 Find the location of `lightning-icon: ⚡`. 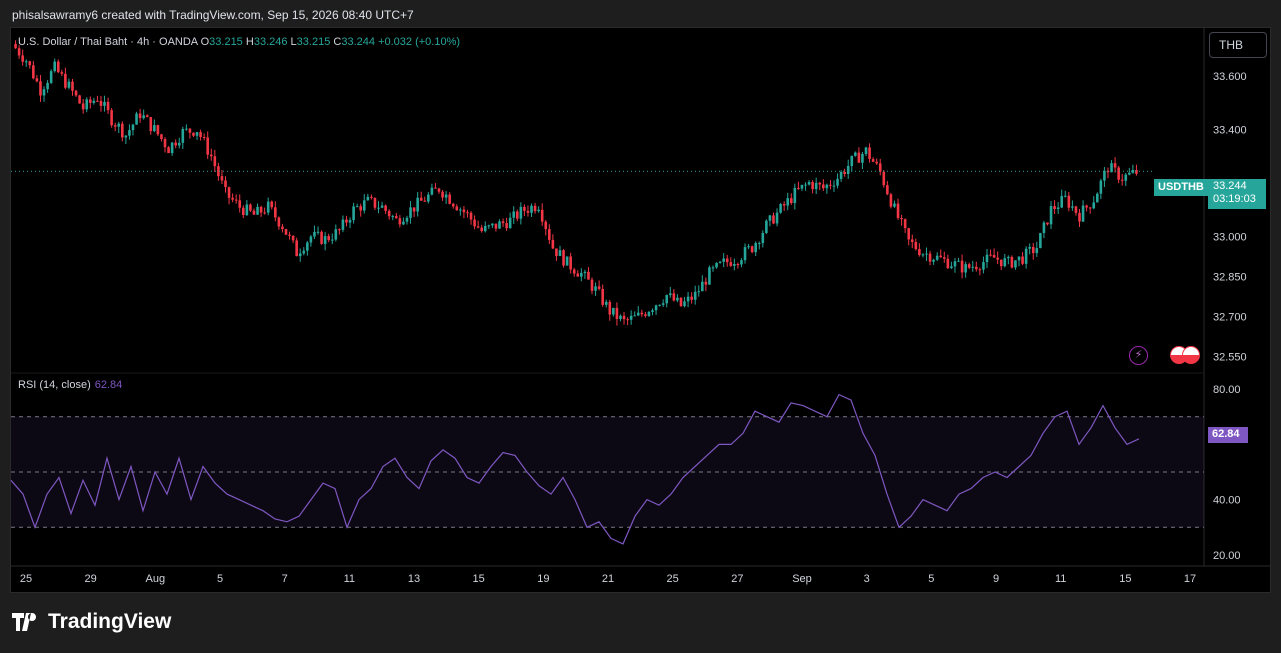

lightning-icon: ⚡ is located at coordinates (1138, 355).